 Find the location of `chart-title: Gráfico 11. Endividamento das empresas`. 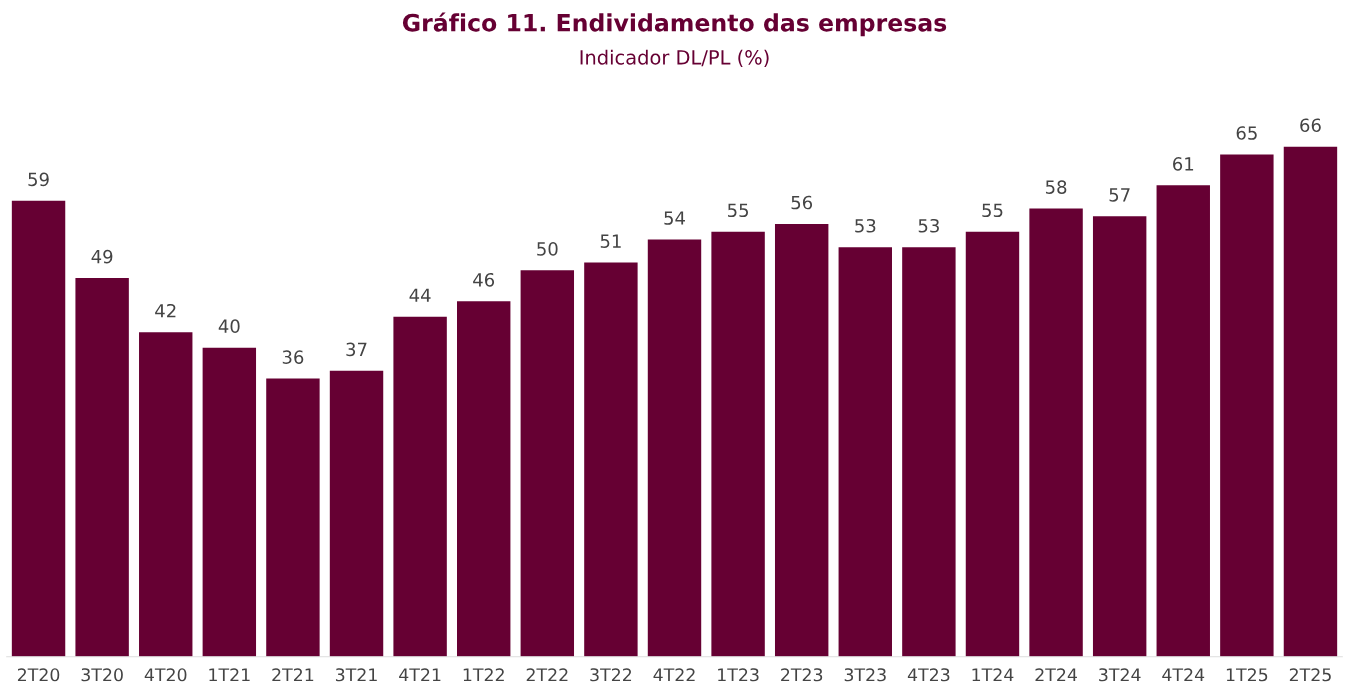

chart-title: Gráfico 11. Endividamento das empresas is located at coordinates (674, 24).